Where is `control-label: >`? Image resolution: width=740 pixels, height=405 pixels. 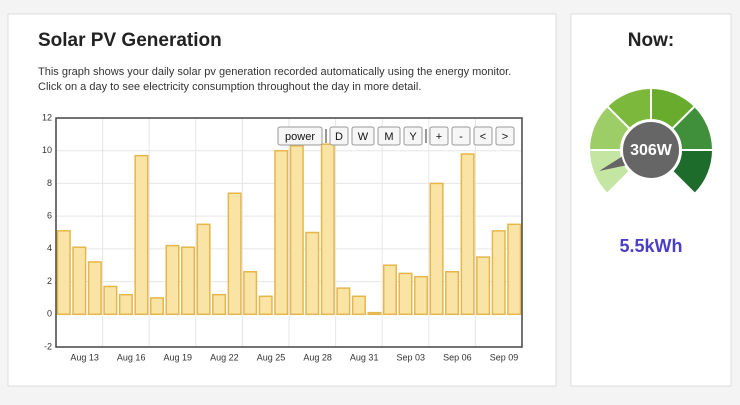
control-label: > is located at coordinates (505, 137).